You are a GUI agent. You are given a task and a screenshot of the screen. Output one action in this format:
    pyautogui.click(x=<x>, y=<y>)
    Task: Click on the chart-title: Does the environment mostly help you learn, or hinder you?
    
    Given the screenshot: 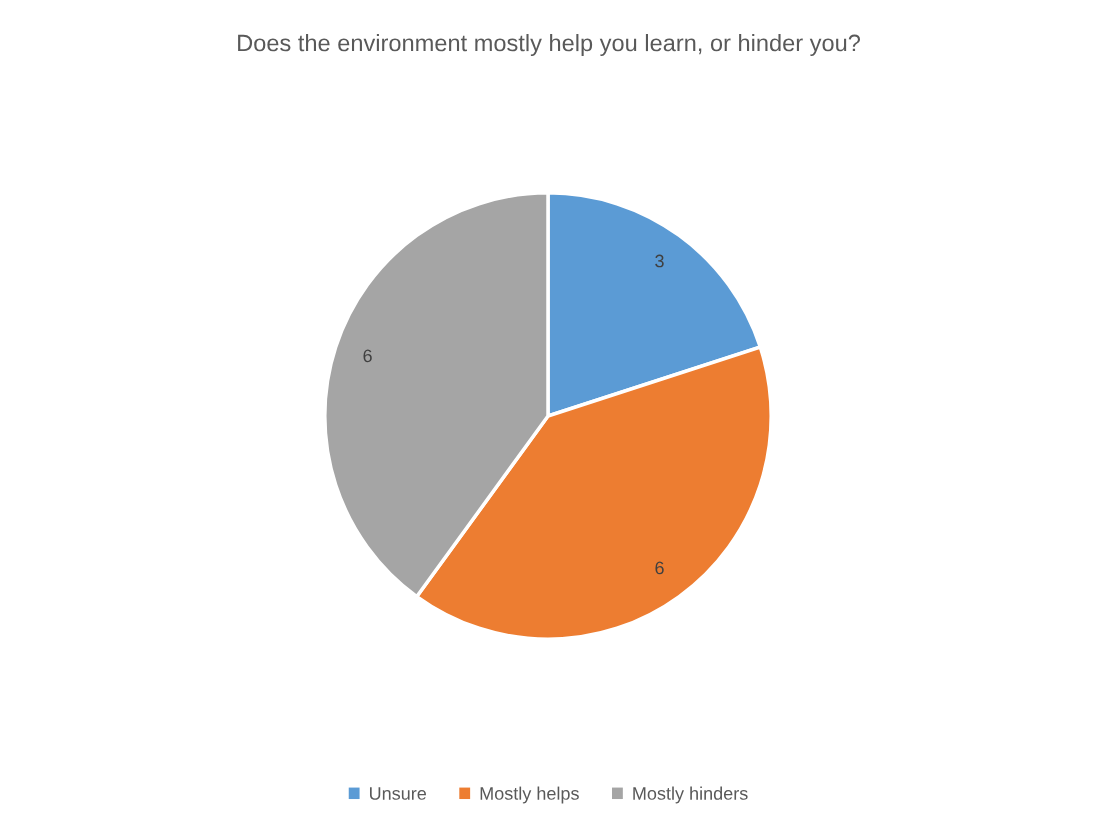 What is the action you would take?
    pyautogui.click(x=549, y=45)
    